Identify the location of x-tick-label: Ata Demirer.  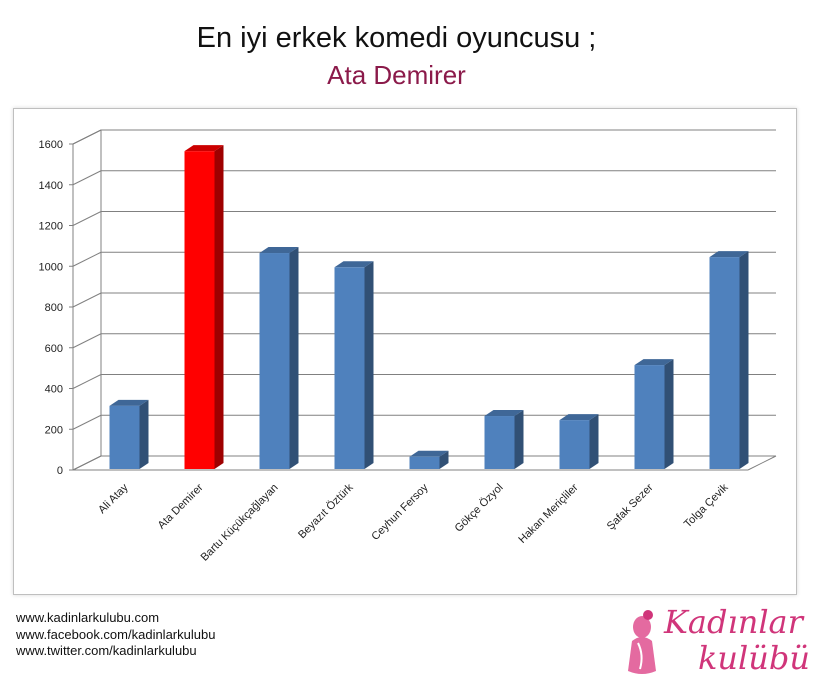
(181, 506).